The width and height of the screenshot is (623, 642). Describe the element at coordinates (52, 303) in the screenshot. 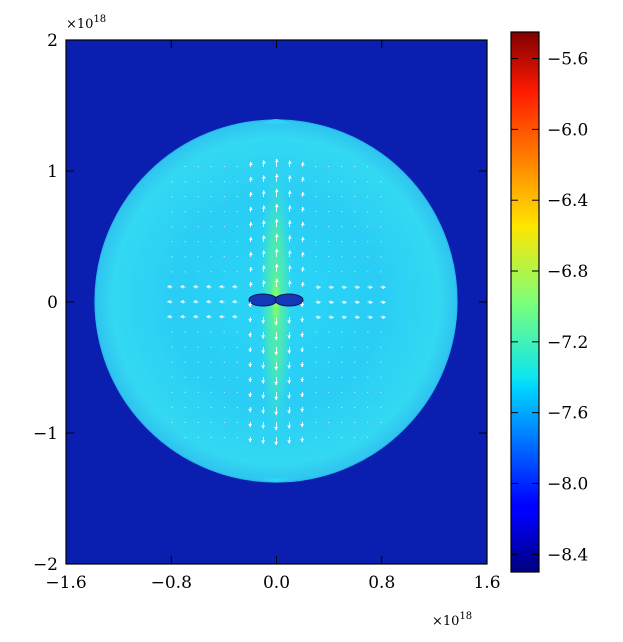

I see `y-tick-label: 0` at that location.